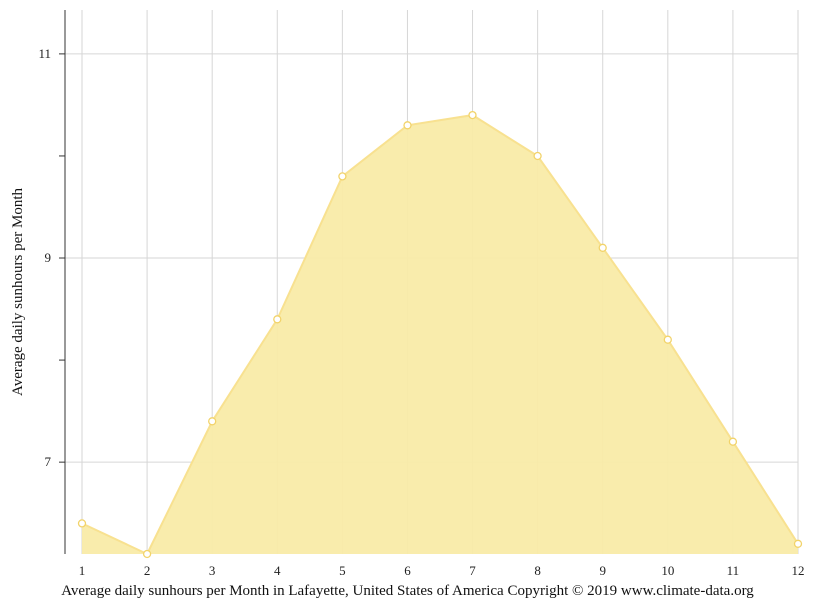 This screenshot has width=815, height=611. Describe the element at coordinates (537, 570) in the screenshot. I see `x-tick-label-8: 8` at that location.